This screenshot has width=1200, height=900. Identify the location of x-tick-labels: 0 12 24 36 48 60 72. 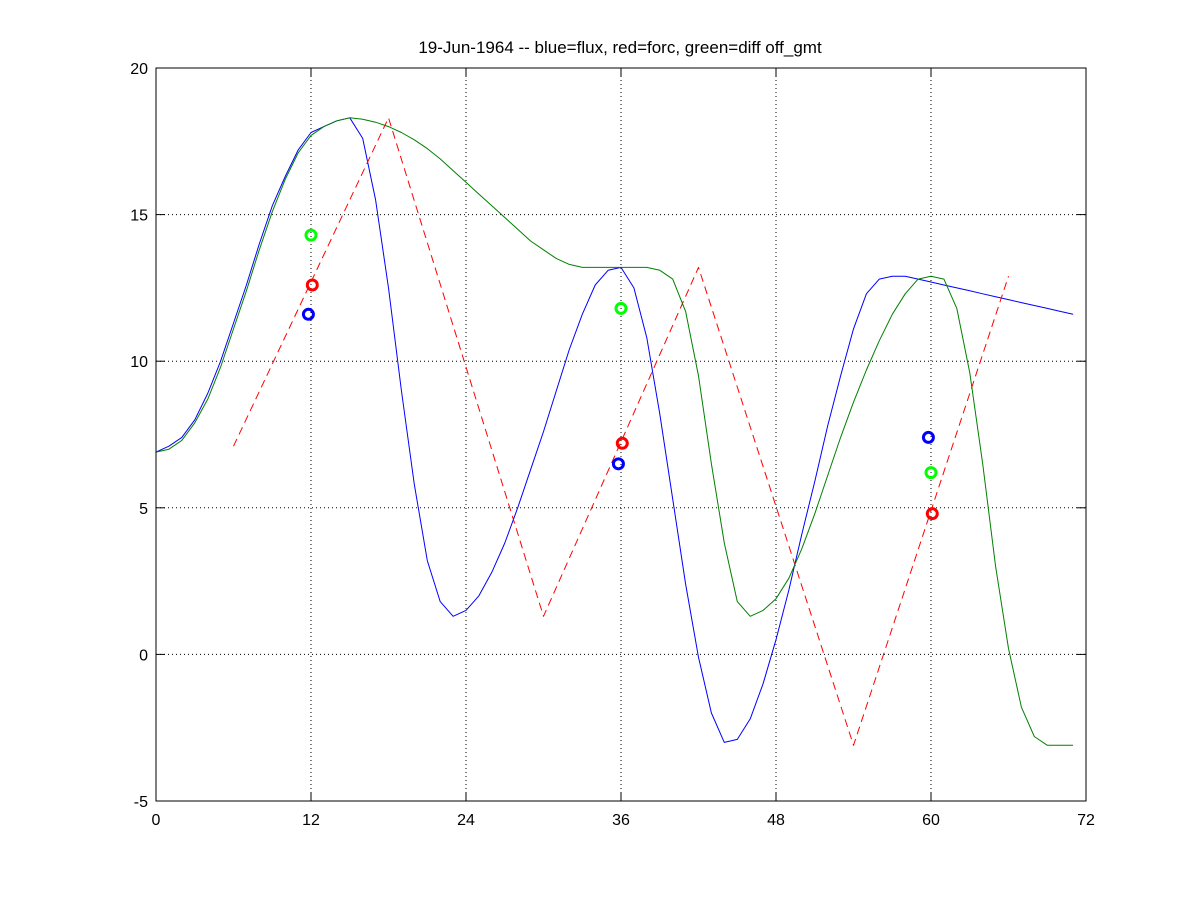
(623, 820).